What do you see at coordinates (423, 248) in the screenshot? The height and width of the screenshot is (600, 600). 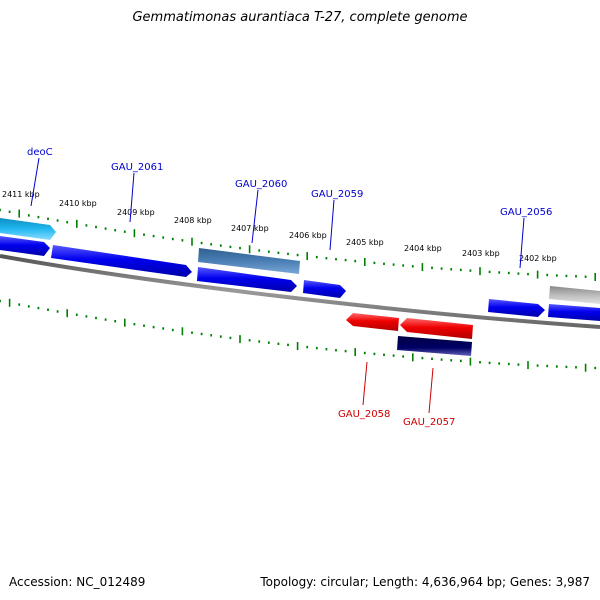 I see `tick-label-2404: 2404 kbp` at bounding box center [423, 248].